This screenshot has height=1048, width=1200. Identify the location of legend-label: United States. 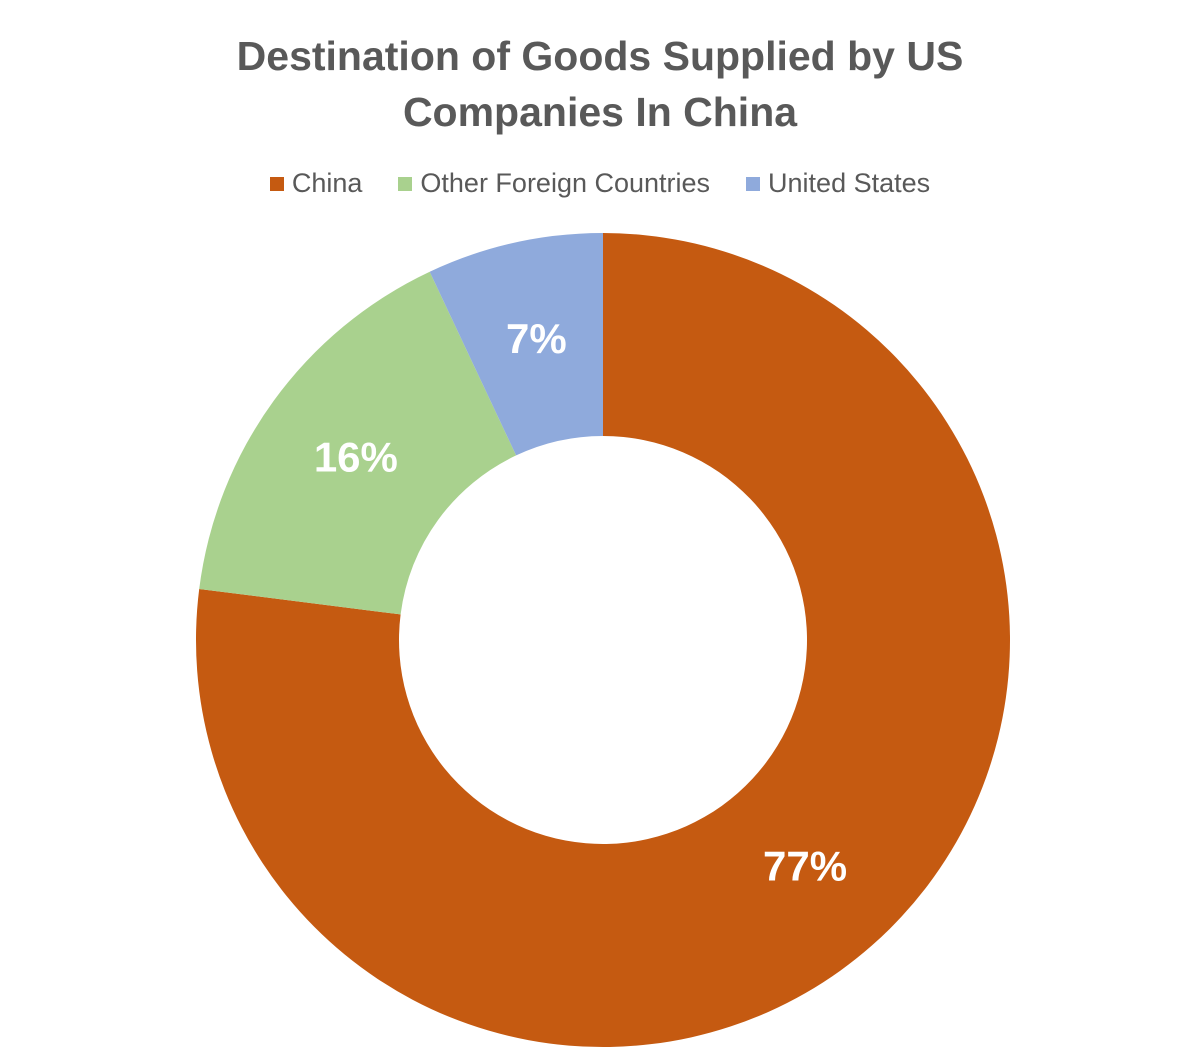
(849, 183).